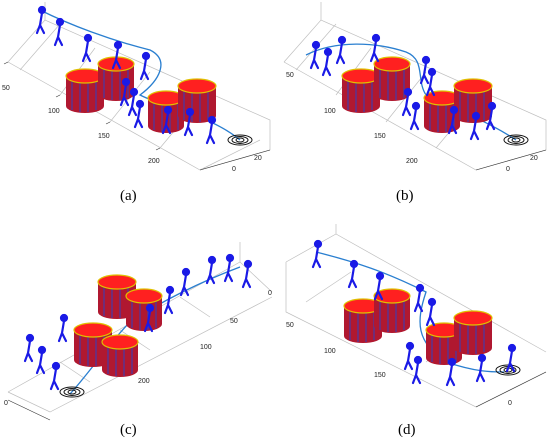  I want to click on panel-caption: (b), so click(405, 196).